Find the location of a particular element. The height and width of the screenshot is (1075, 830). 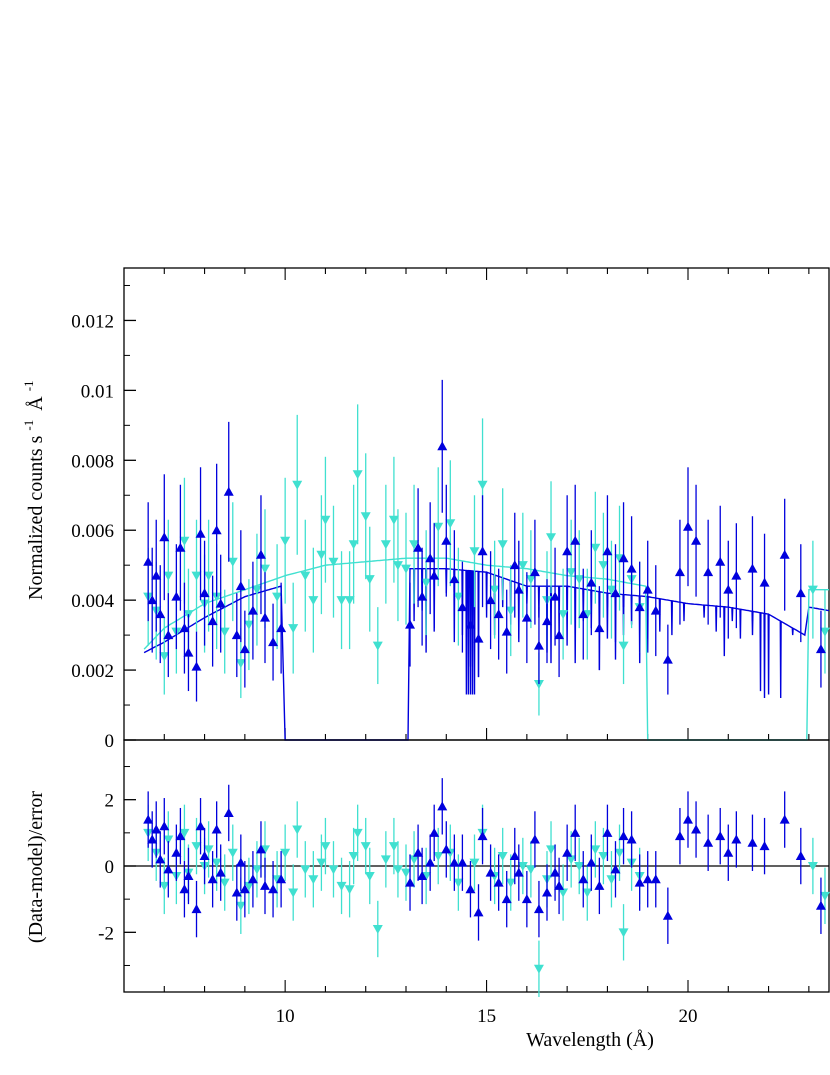

x-tick-label: 20 is located at coordinates (688, 1016).